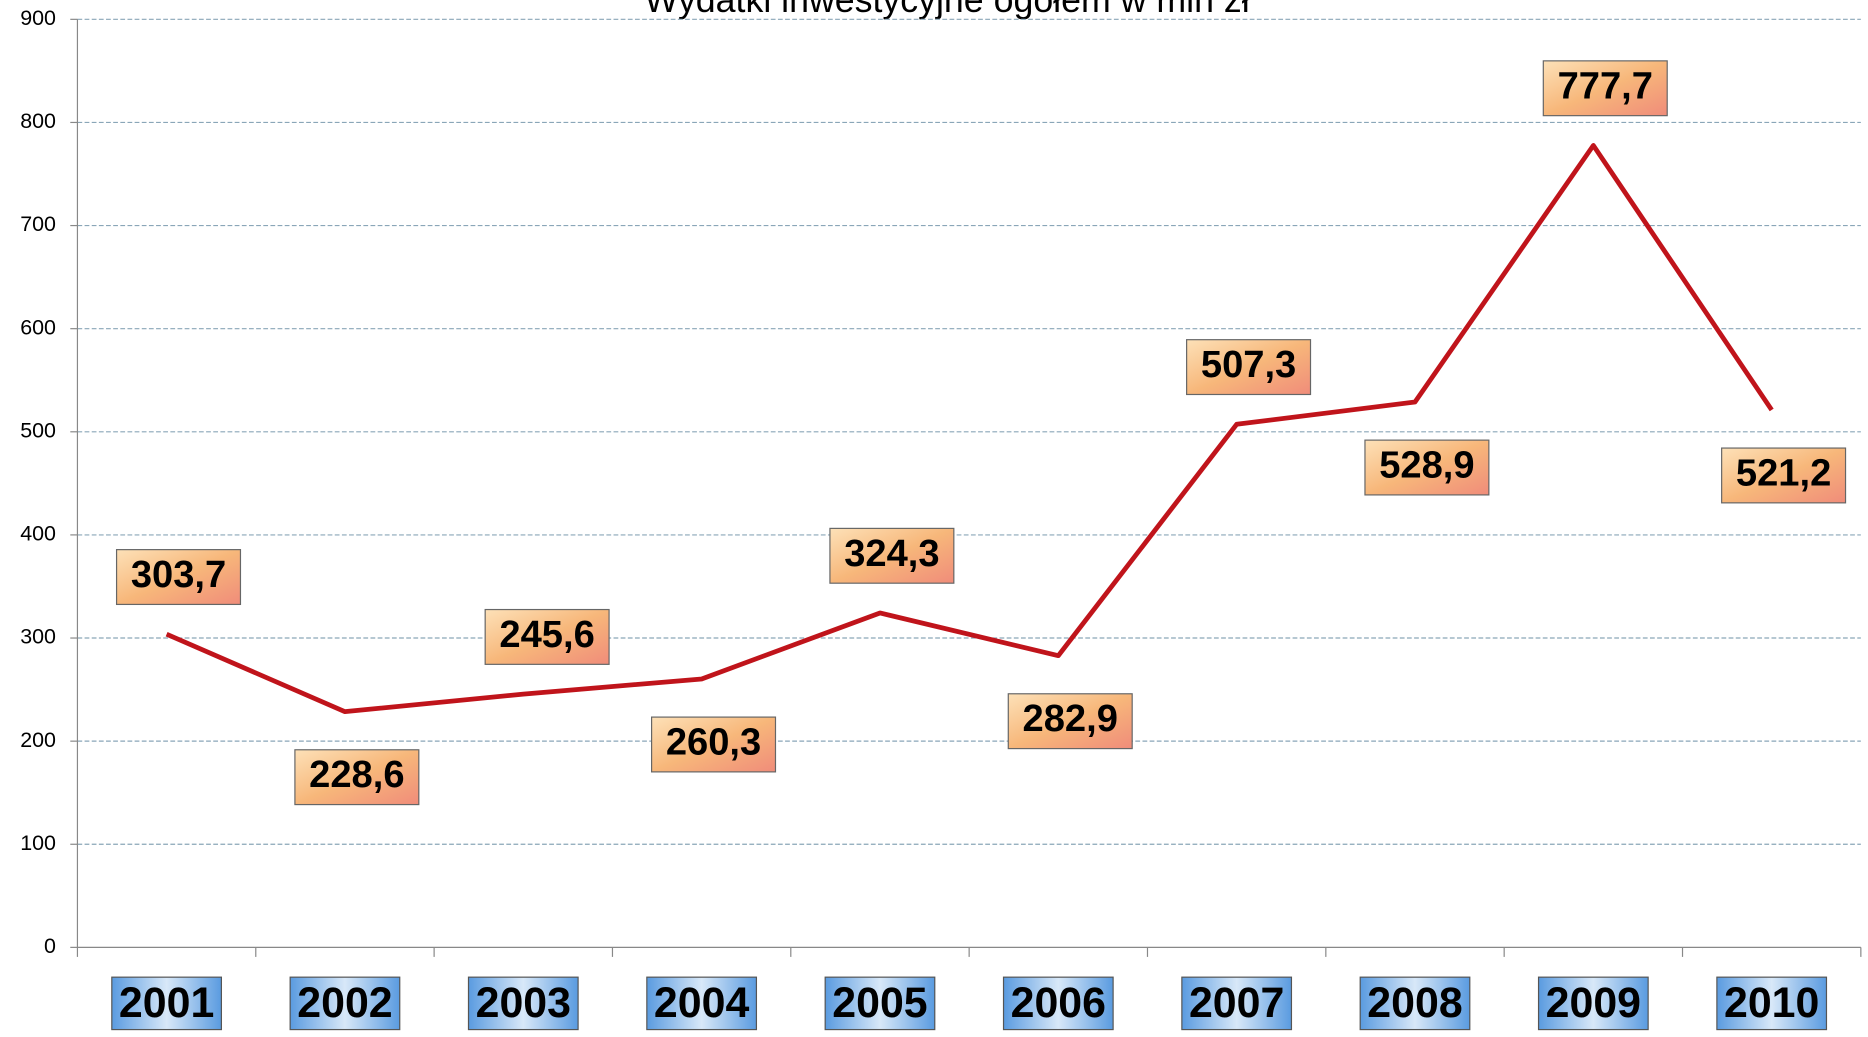 The height and width of the screenshot is (1037, 1868). I want to click on data-label: 507,3, so click(1248, 364).